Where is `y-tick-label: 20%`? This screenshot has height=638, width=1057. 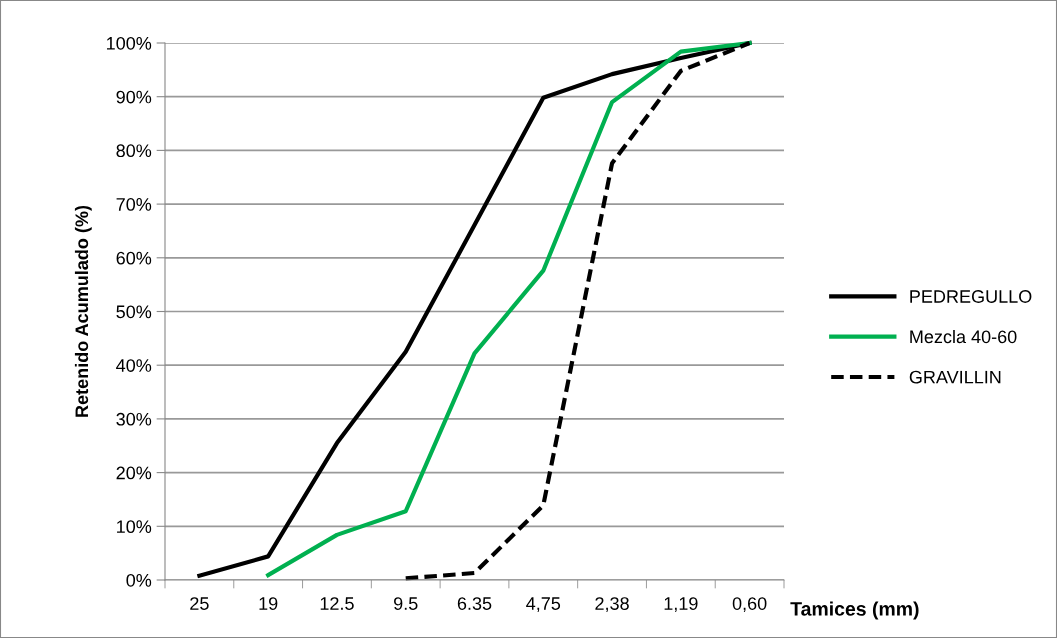
y-tick-label: 20% is located at coordinates (134, 473).